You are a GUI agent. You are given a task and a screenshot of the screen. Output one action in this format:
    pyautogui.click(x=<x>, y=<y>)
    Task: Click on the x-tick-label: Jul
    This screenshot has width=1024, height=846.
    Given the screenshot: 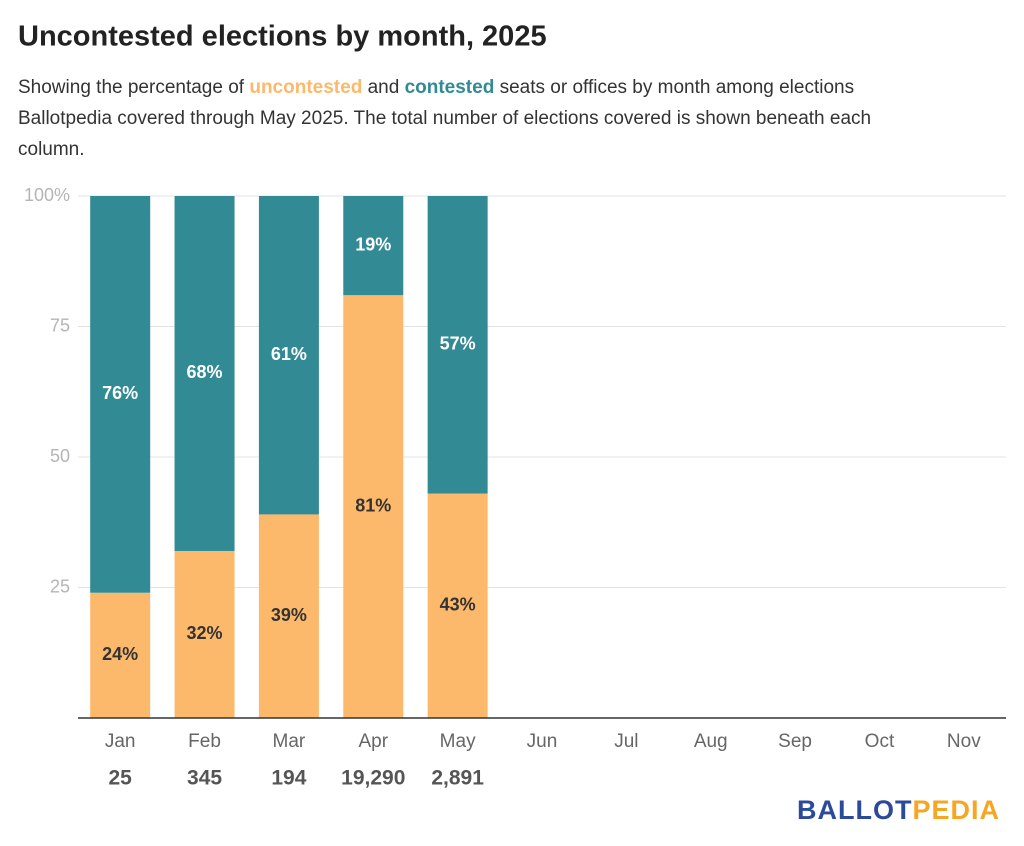 What is the action you would take?
    pyautogui.click(x=626, y=741)
    